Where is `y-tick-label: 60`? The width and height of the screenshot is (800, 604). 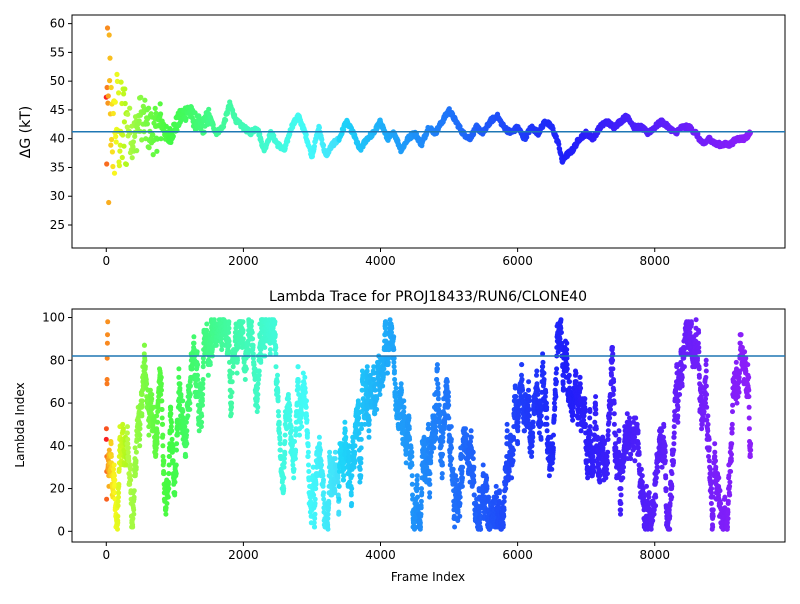
y-tick-label: 60 is located at coordinates (57, 24).